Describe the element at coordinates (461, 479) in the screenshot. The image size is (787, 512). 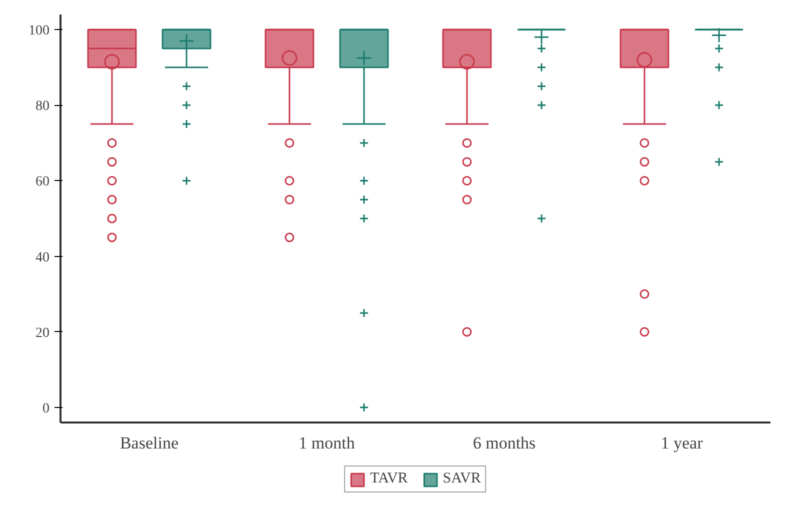
I see `legend-label: SAVR` at that location.